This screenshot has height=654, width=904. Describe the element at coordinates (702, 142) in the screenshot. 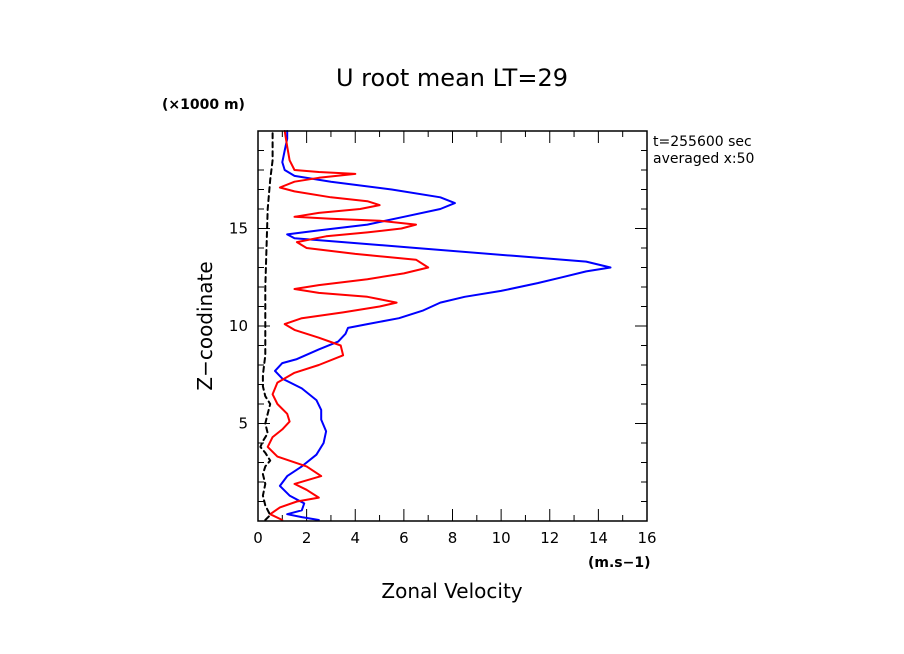

I see `time-annotation: t=255600 sec` at that location.